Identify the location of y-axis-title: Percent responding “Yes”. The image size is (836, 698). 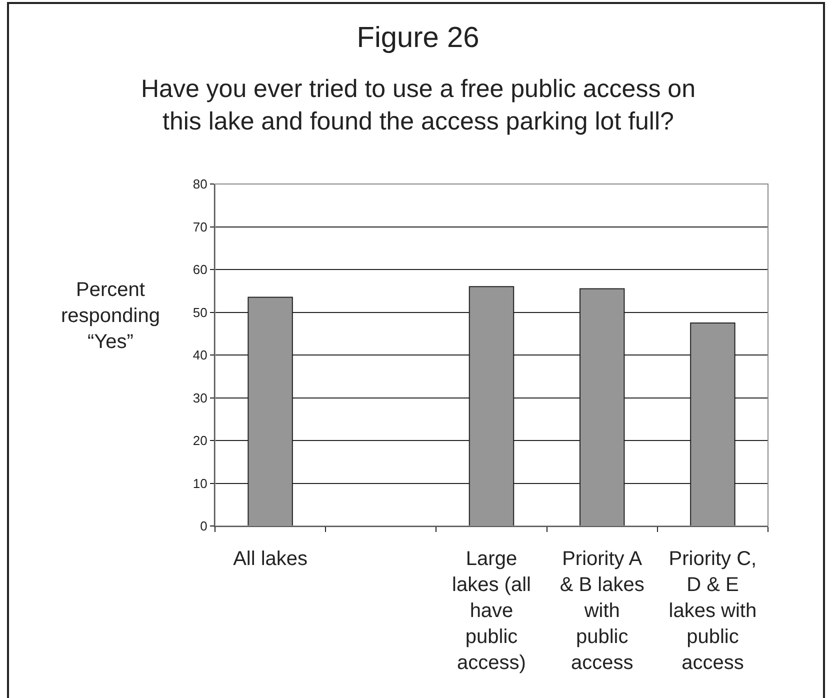
(110, 316).